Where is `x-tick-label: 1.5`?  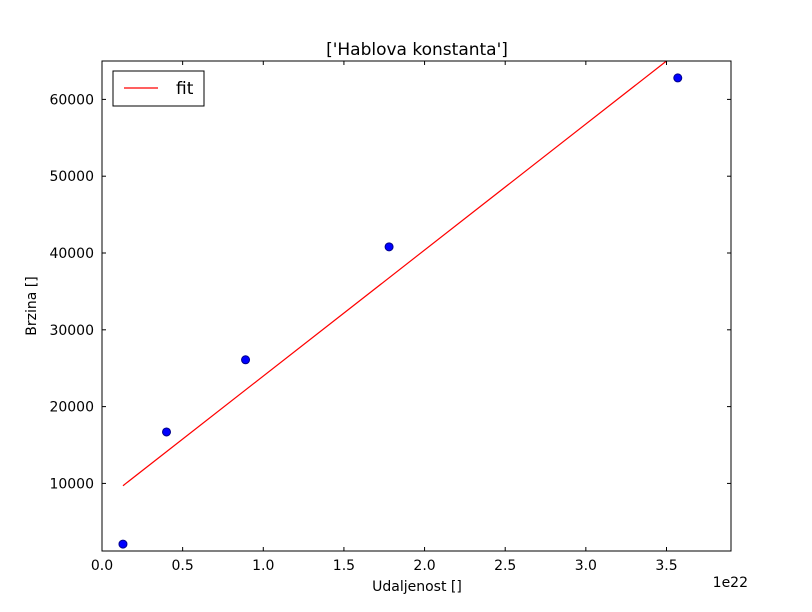 x-tick-label: 1.5 is located at coordinates (344, 566).